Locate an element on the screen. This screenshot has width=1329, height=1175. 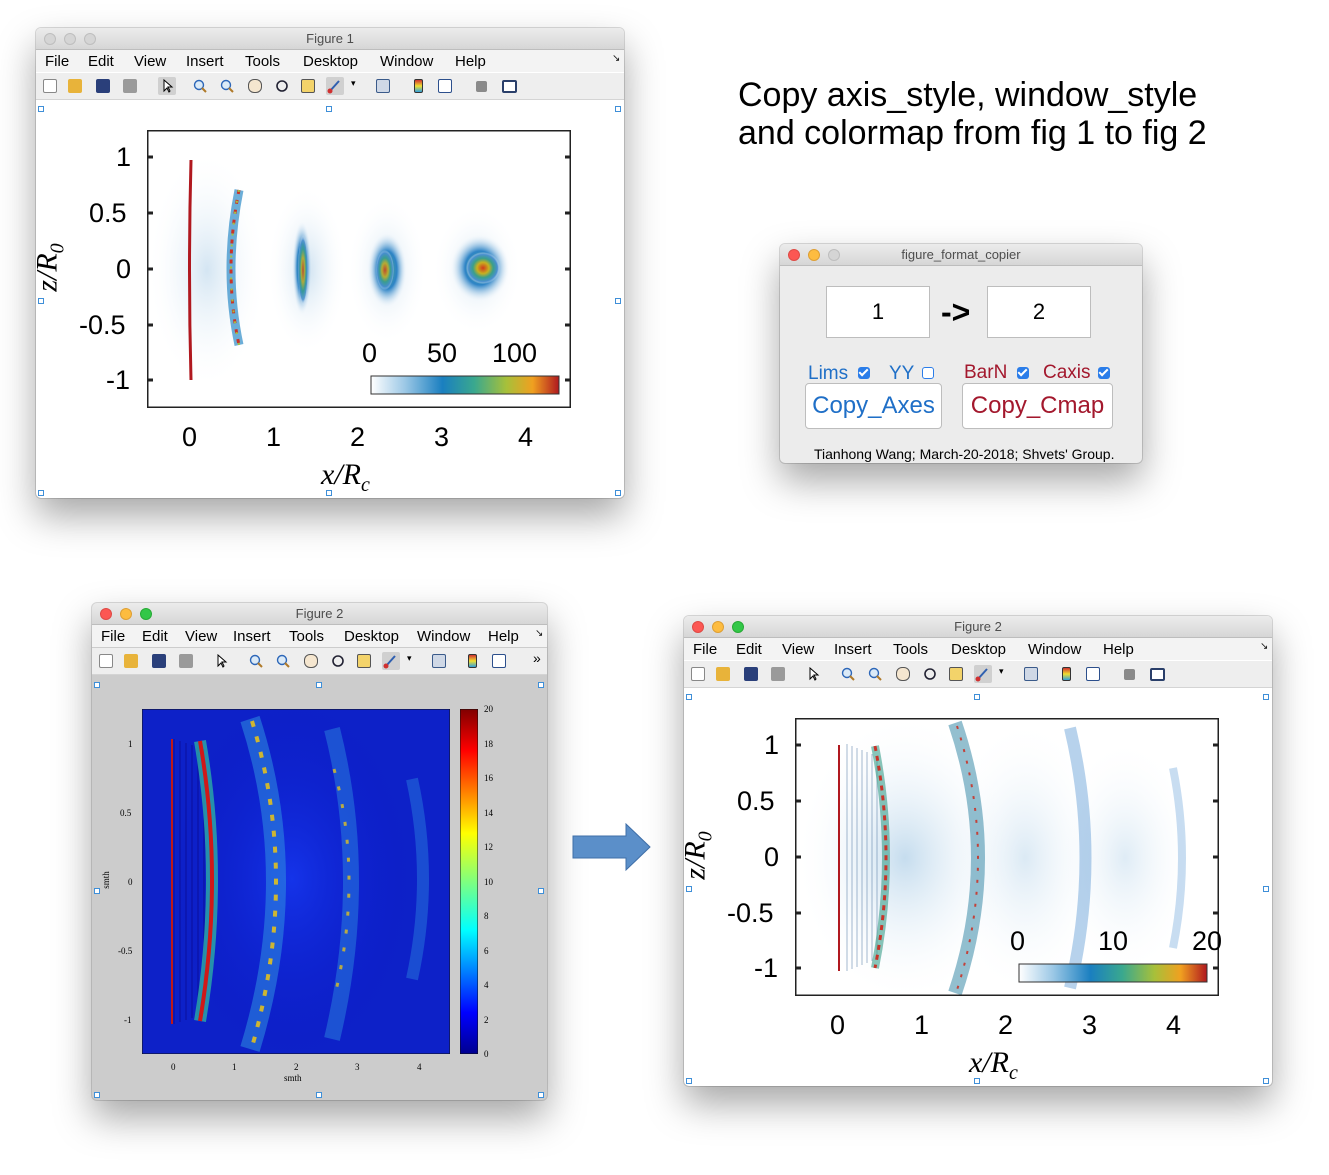
data-cursor-icon is located at coordinates (364, 661).